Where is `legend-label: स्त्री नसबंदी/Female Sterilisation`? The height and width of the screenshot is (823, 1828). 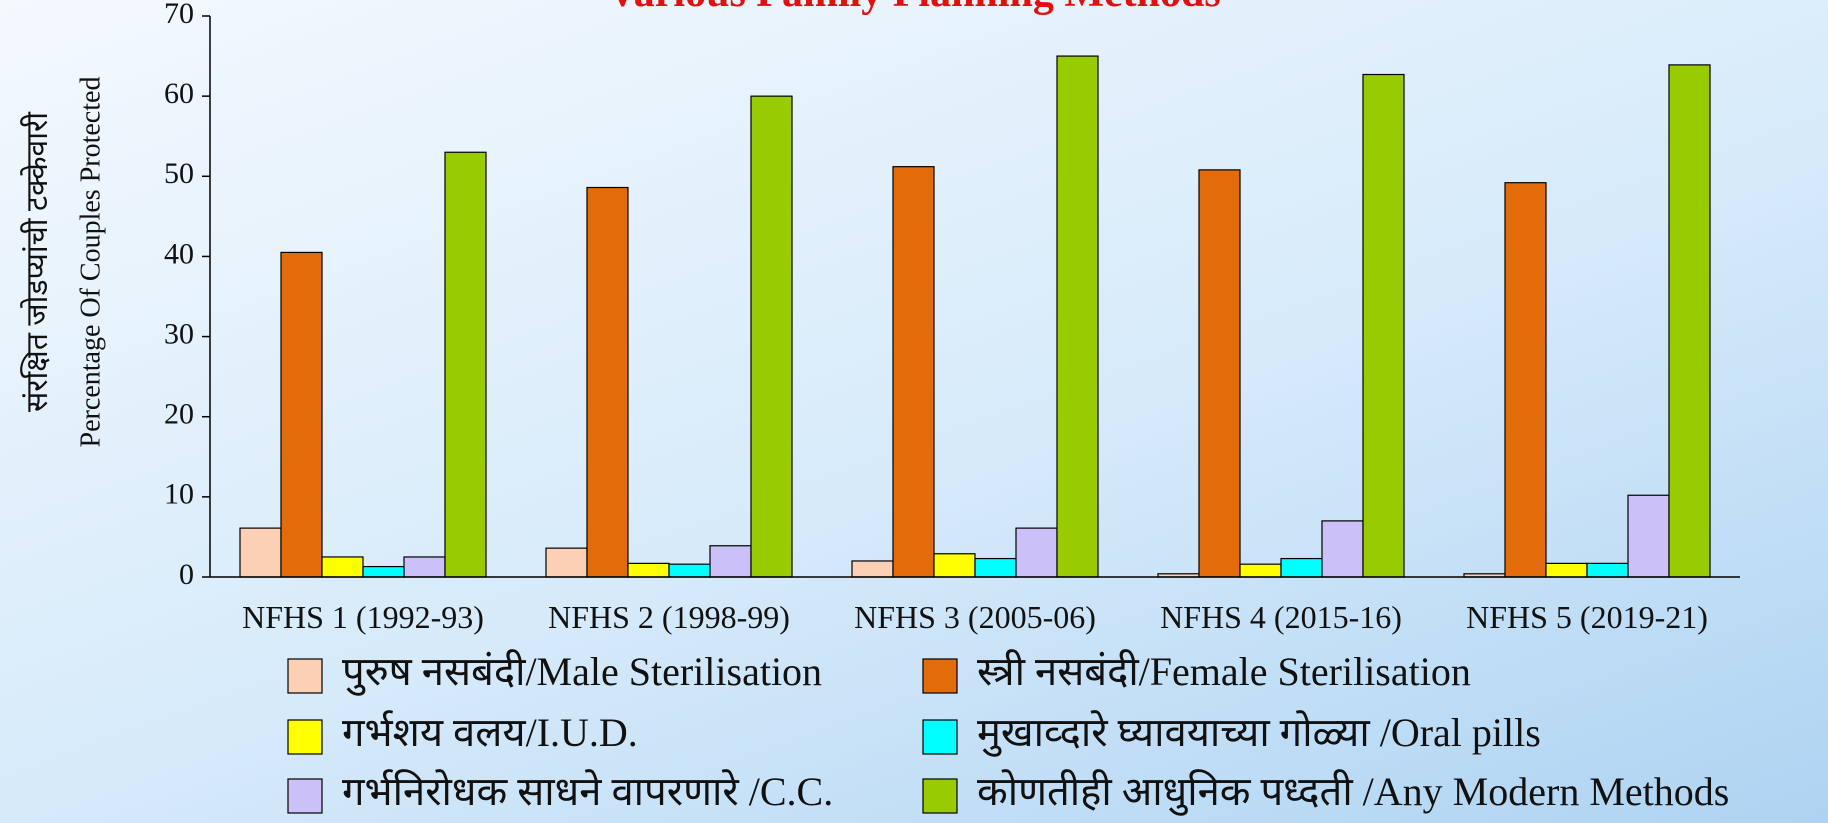 legend-label: स्त्री नसबंदी/Female Sterilisation is located at coordinates (1224, 671).